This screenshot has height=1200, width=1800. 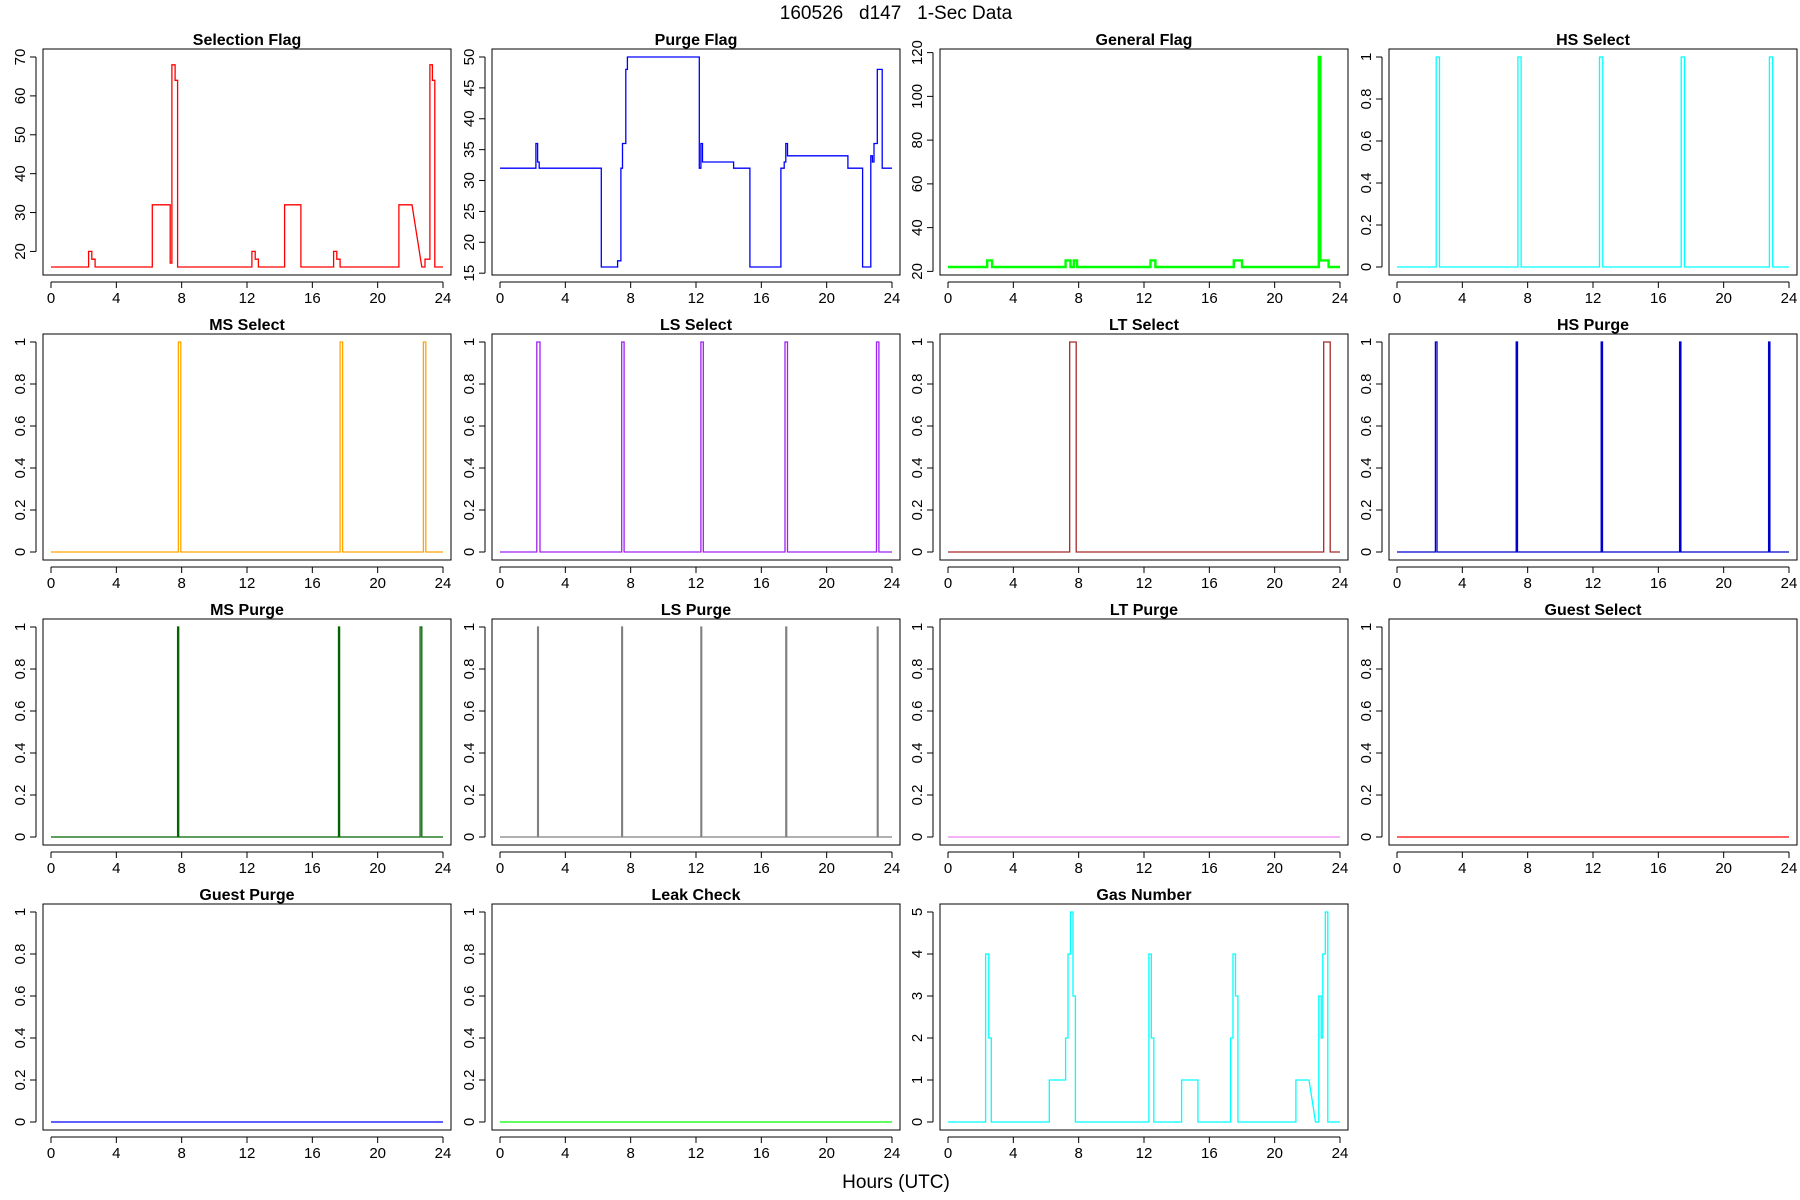 What do you see at coordinates (469, 273) in the screenshot?
I see `y-tick-label: 15` at bounding box center [469, 273].